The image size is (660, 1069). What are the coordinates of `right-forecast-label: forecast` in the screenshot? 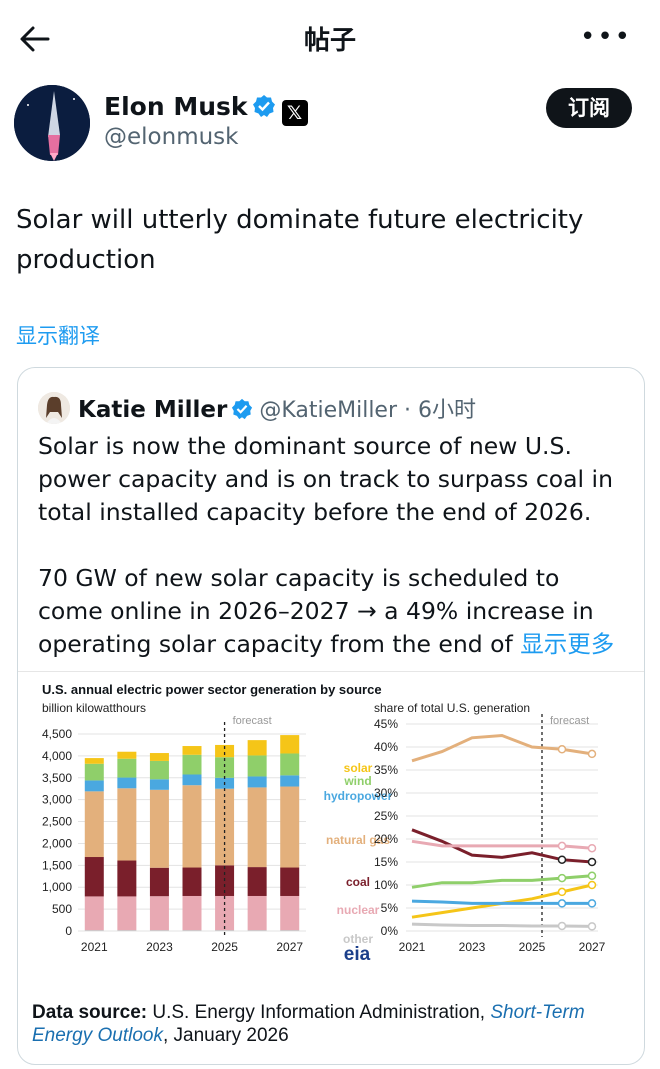 It's located at (569, 721).